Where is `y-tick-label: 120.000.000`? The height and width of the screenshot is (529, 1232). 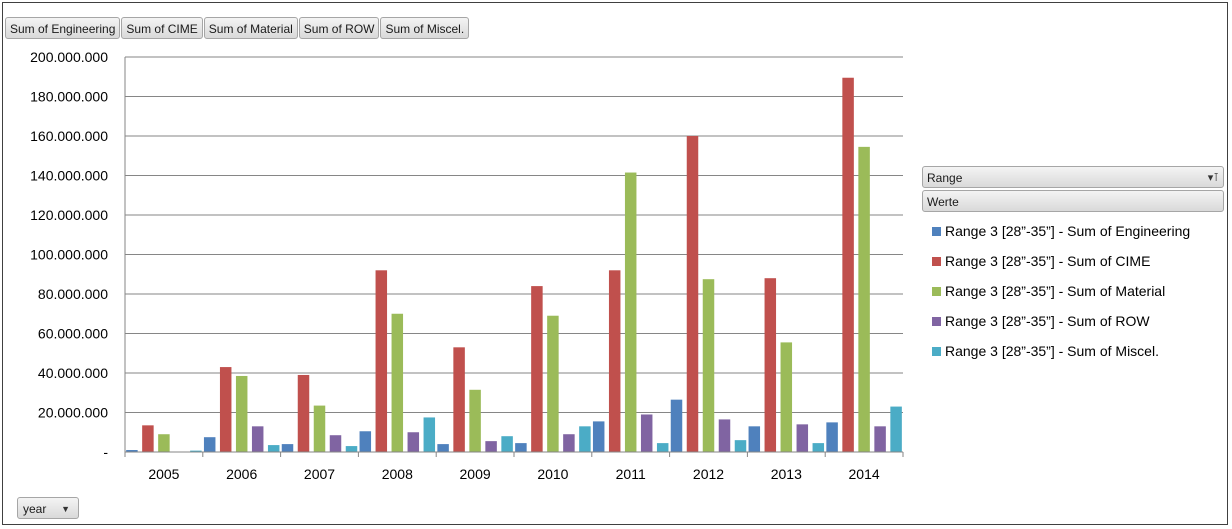
y-tick-label: 120.000.000 is located at coordinates (69, 215).